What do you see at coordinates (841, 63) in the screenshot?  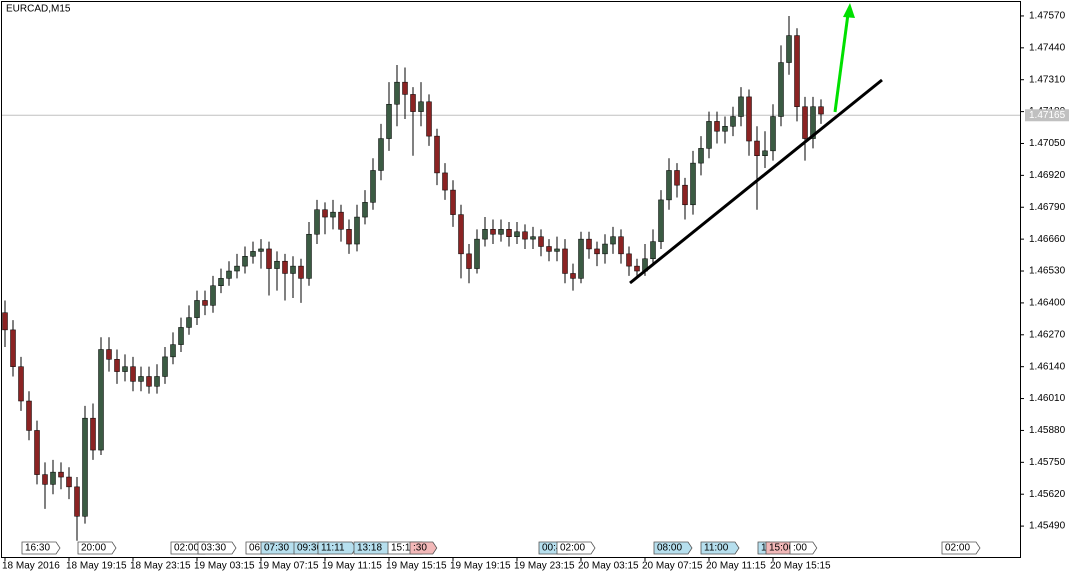 I see `arrow-shaft` at bounding box center [841, 63].